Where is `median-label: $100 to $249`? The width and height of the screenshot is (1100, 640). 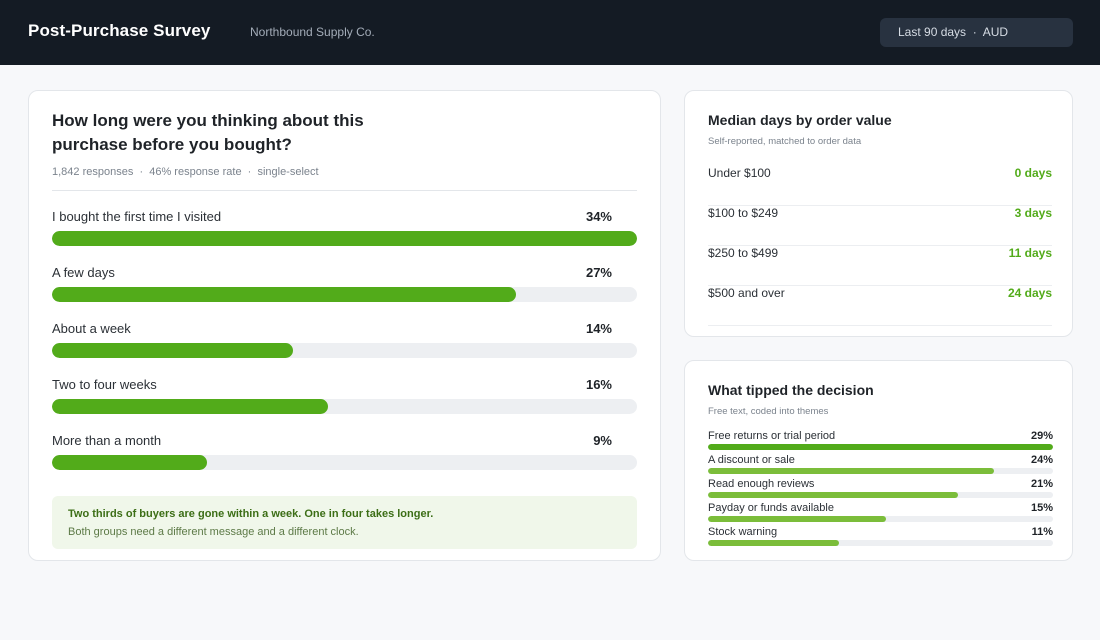 median-label: $100 to $249 is located at coordinates (743, 213).